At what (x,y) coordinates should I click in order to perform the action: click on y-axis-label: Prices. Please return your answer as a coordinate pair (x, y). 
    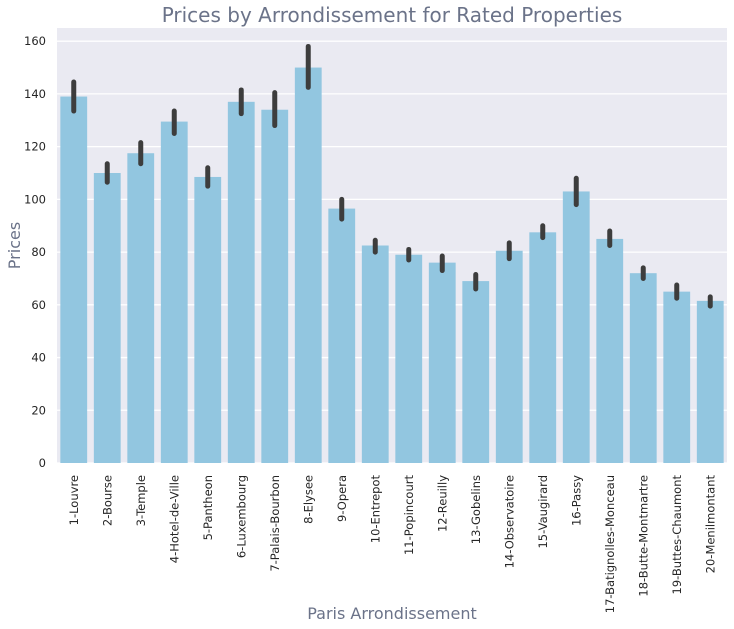
    Looking at the image, I should click on (14, 245).